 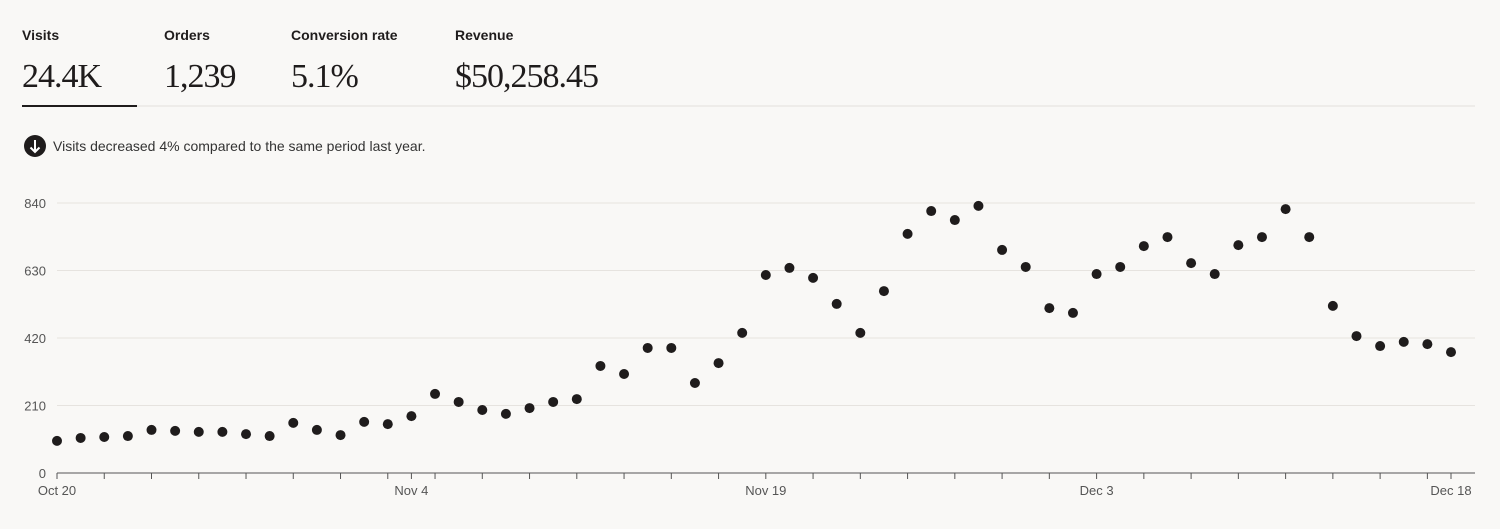 I want to click on down-arrow, so click(x=35, y=147).